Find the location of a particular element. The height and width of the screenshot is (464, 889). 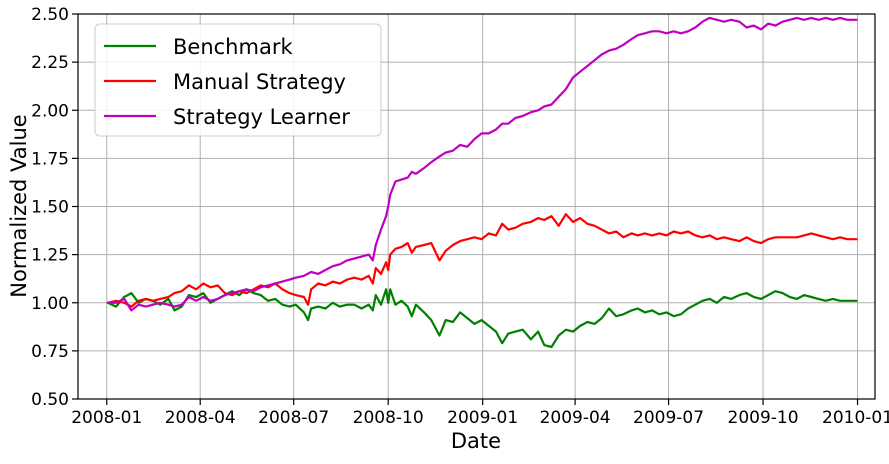

x-tick-label: 2008-01 is located at coordinates (106, 418).